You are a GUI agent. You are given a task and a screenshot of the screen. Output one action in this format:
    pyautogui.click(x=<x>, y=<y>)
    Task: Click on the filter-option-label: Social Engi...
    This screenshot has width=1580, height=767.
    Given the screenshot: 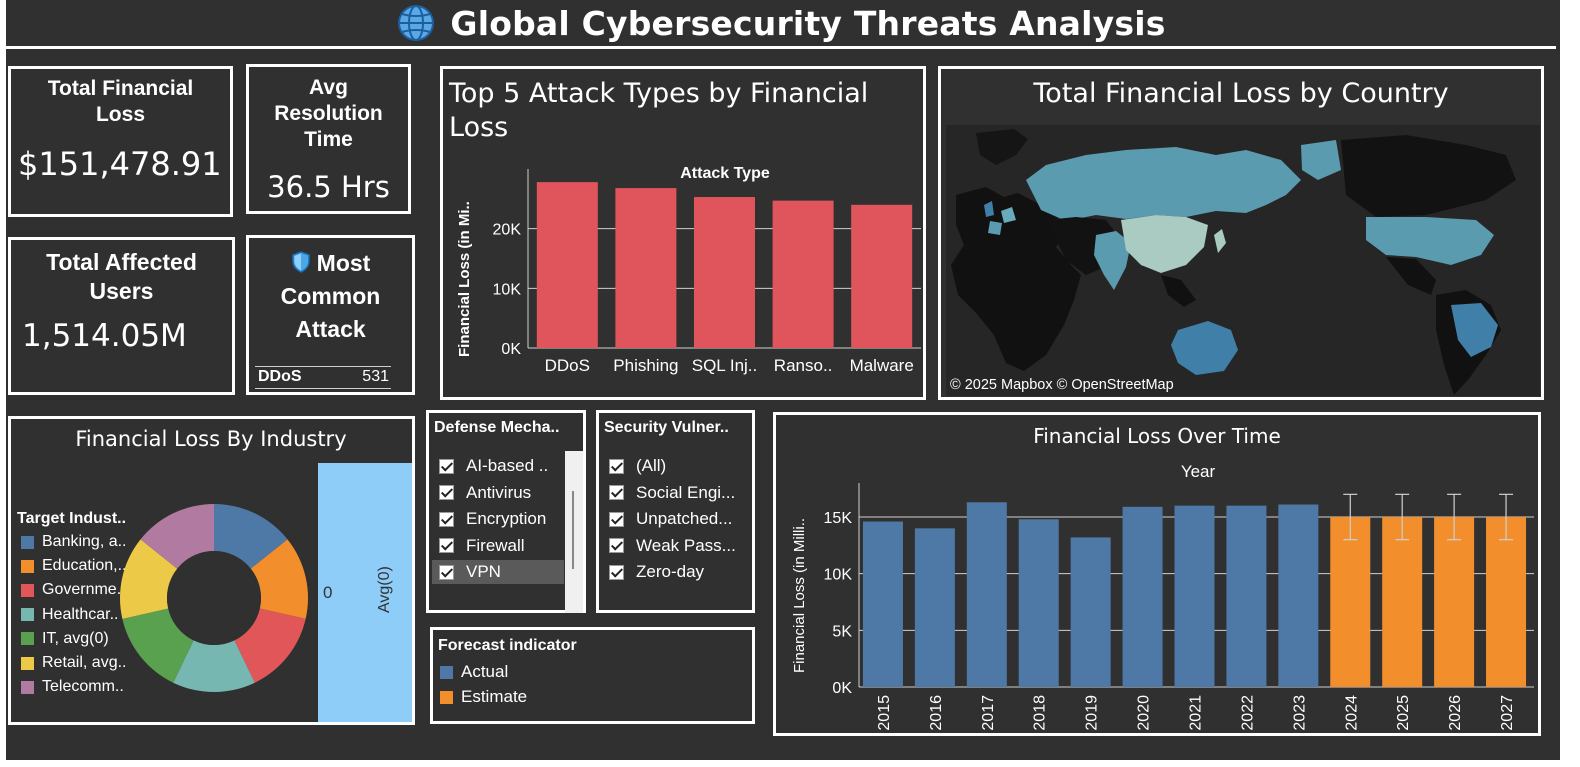 What is the action you would take?
    pyautogui.click(x=686, y=492)
    